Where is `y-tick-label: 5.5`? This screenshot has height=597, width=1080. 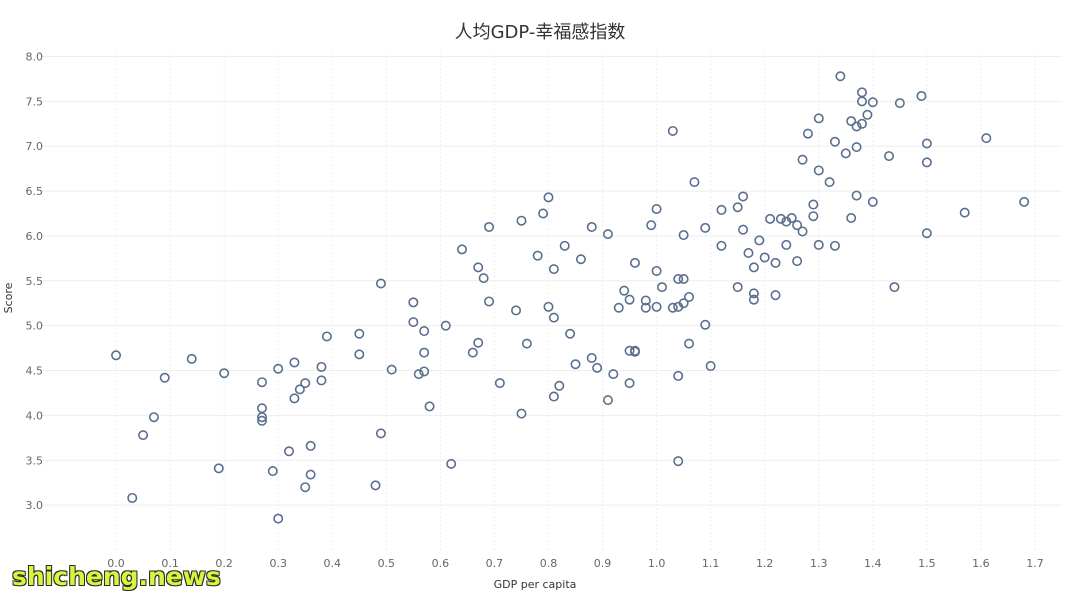
y-tick-label: 5.5 is located at coordinates (35, 281).